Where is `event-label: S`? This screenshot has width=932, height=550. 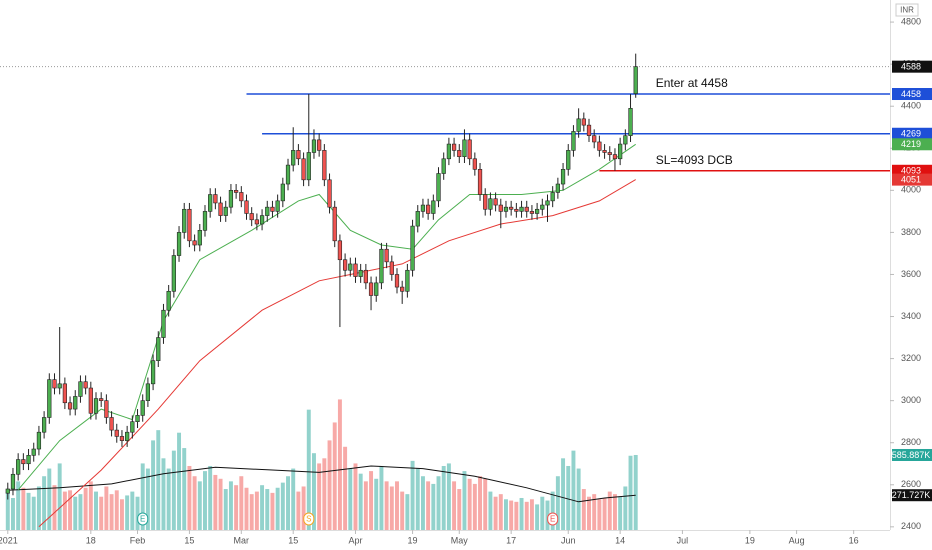 event-label: S is located at coordinates (308, 519).